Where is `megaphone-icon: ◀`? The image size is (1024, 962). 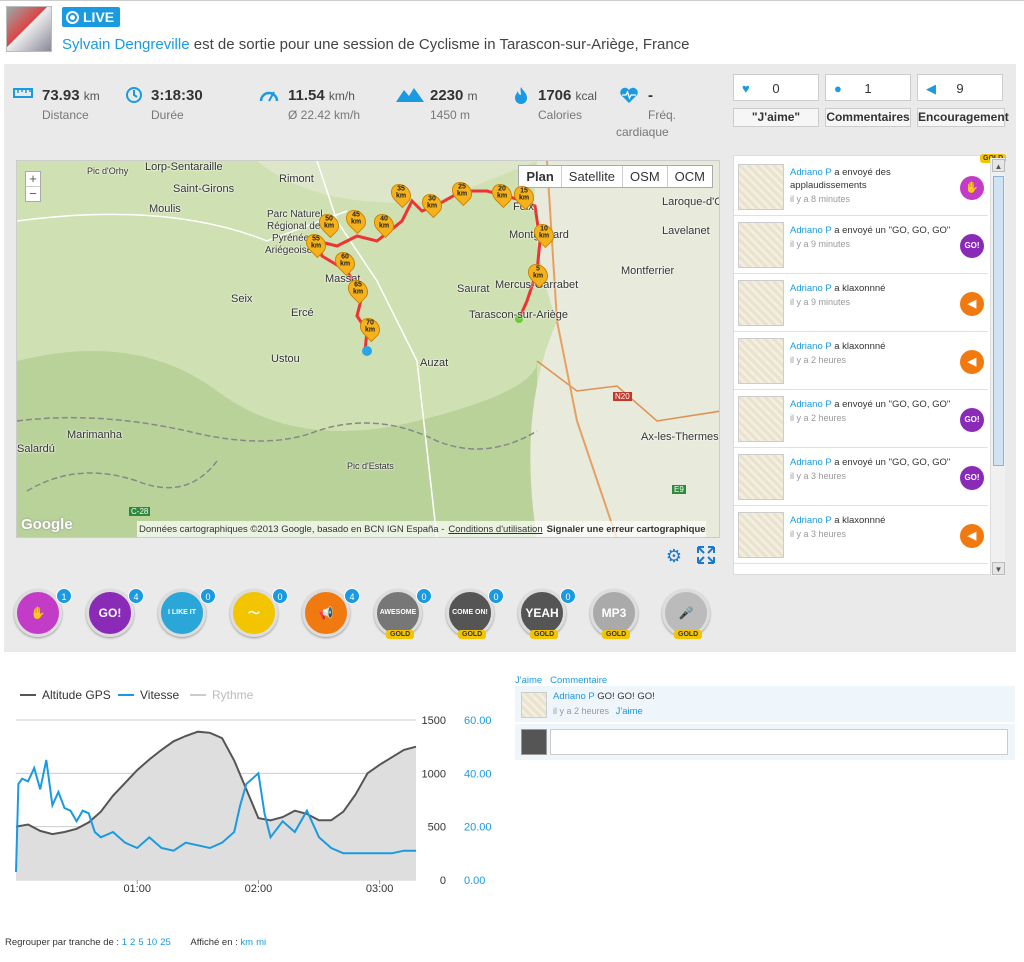 megaphone-icon: ◀ is located at coordinates (931, 88).